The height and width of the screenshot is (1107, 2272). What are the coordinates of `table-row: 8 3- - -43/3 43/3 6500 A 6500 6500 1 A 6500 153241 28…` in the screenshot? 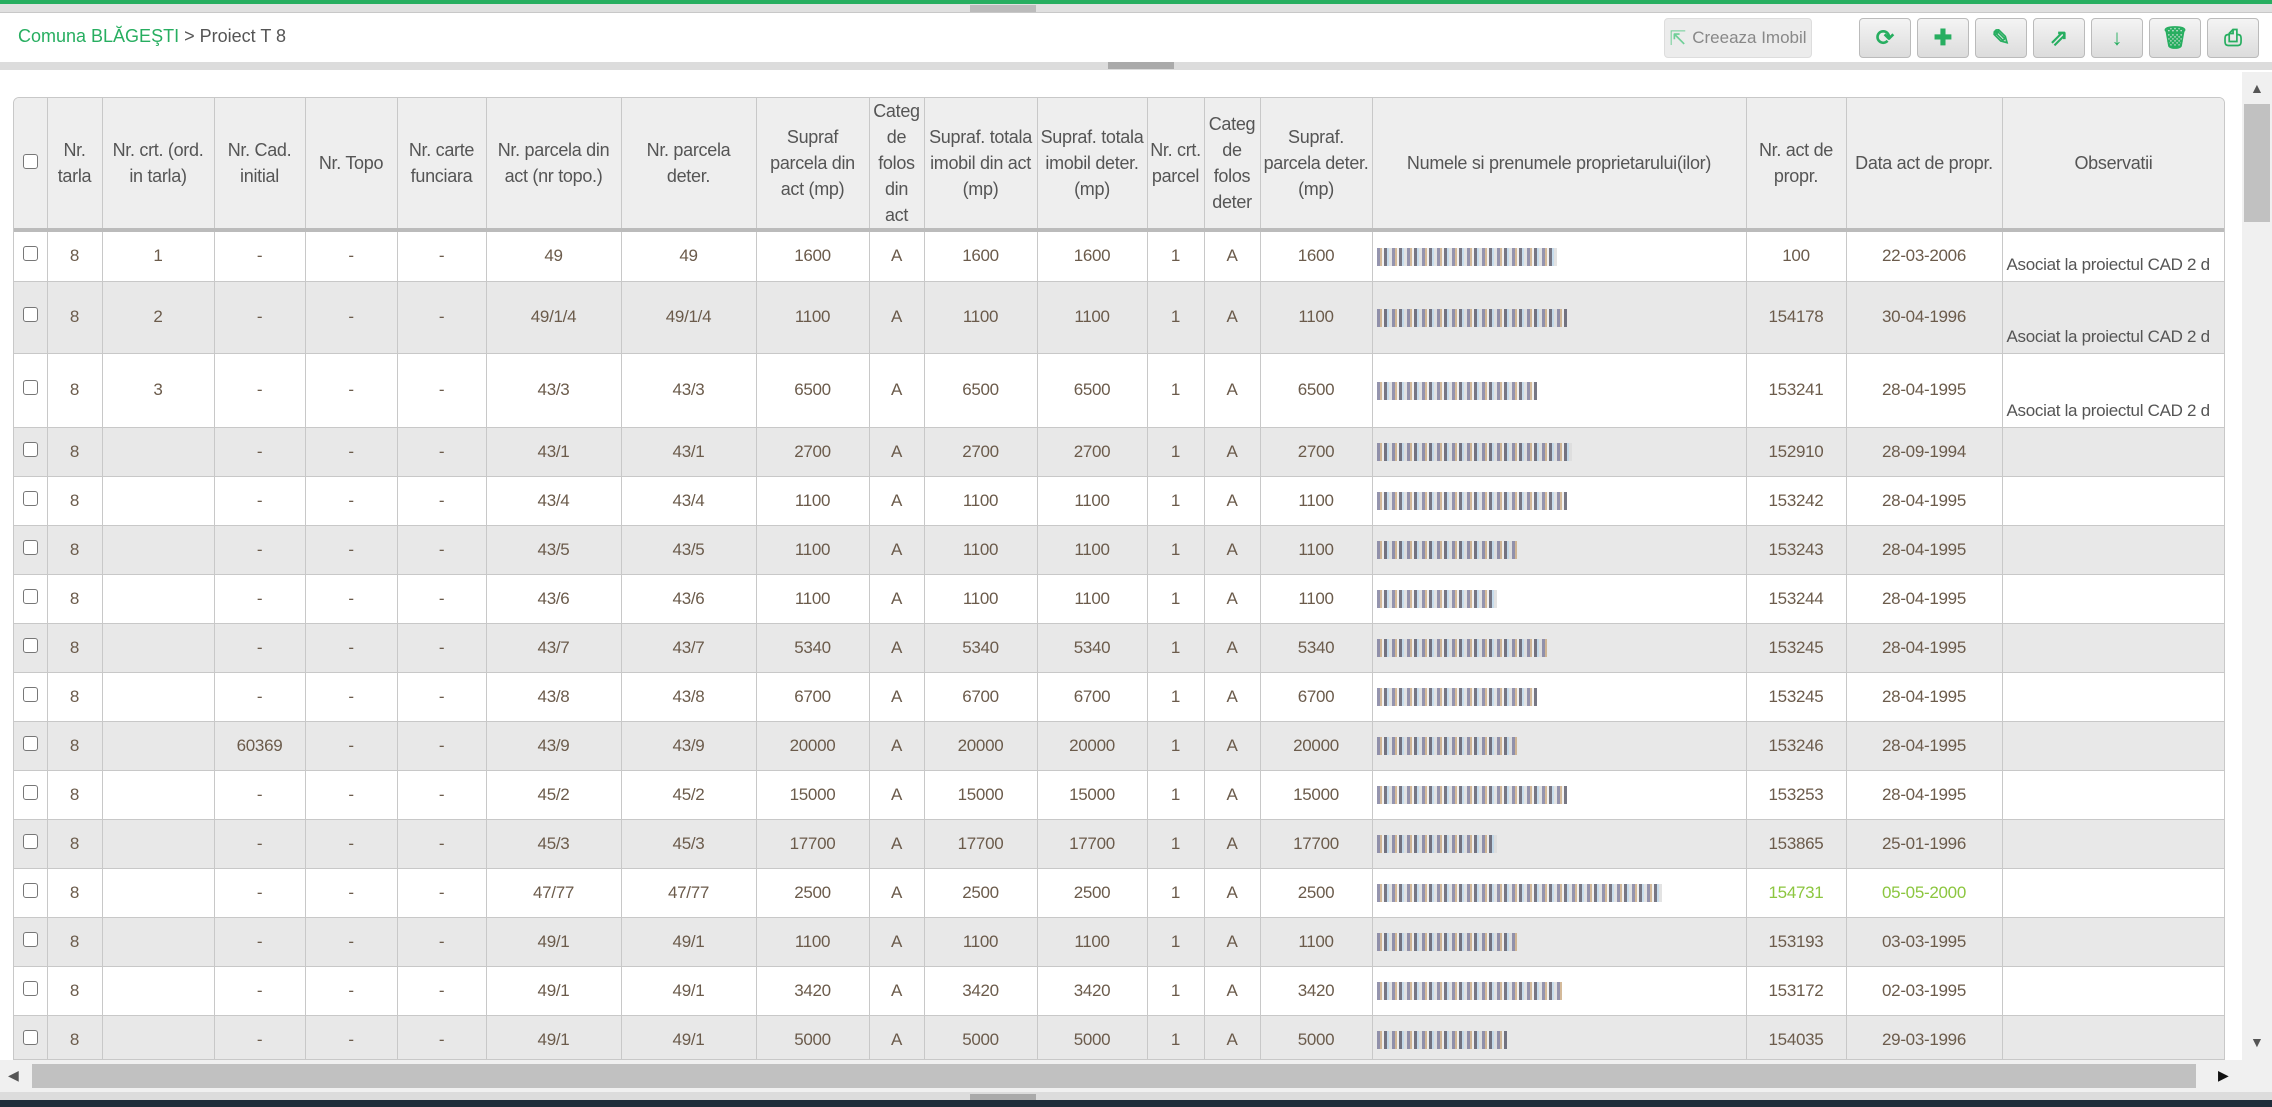 It's located at (1119, 390).